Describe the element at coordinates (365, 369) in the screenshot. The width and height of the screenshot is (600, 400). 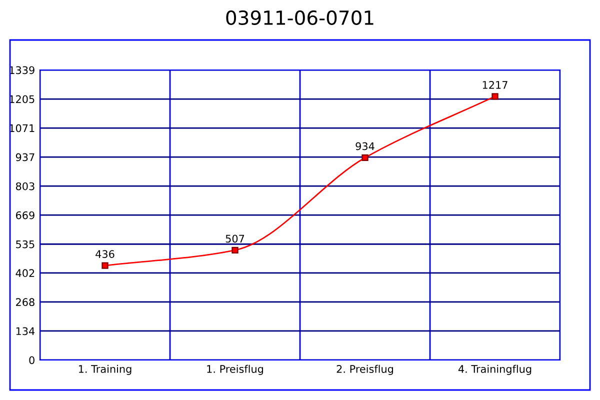
I see `x-tick-label: 2. Preisflug` at that location.